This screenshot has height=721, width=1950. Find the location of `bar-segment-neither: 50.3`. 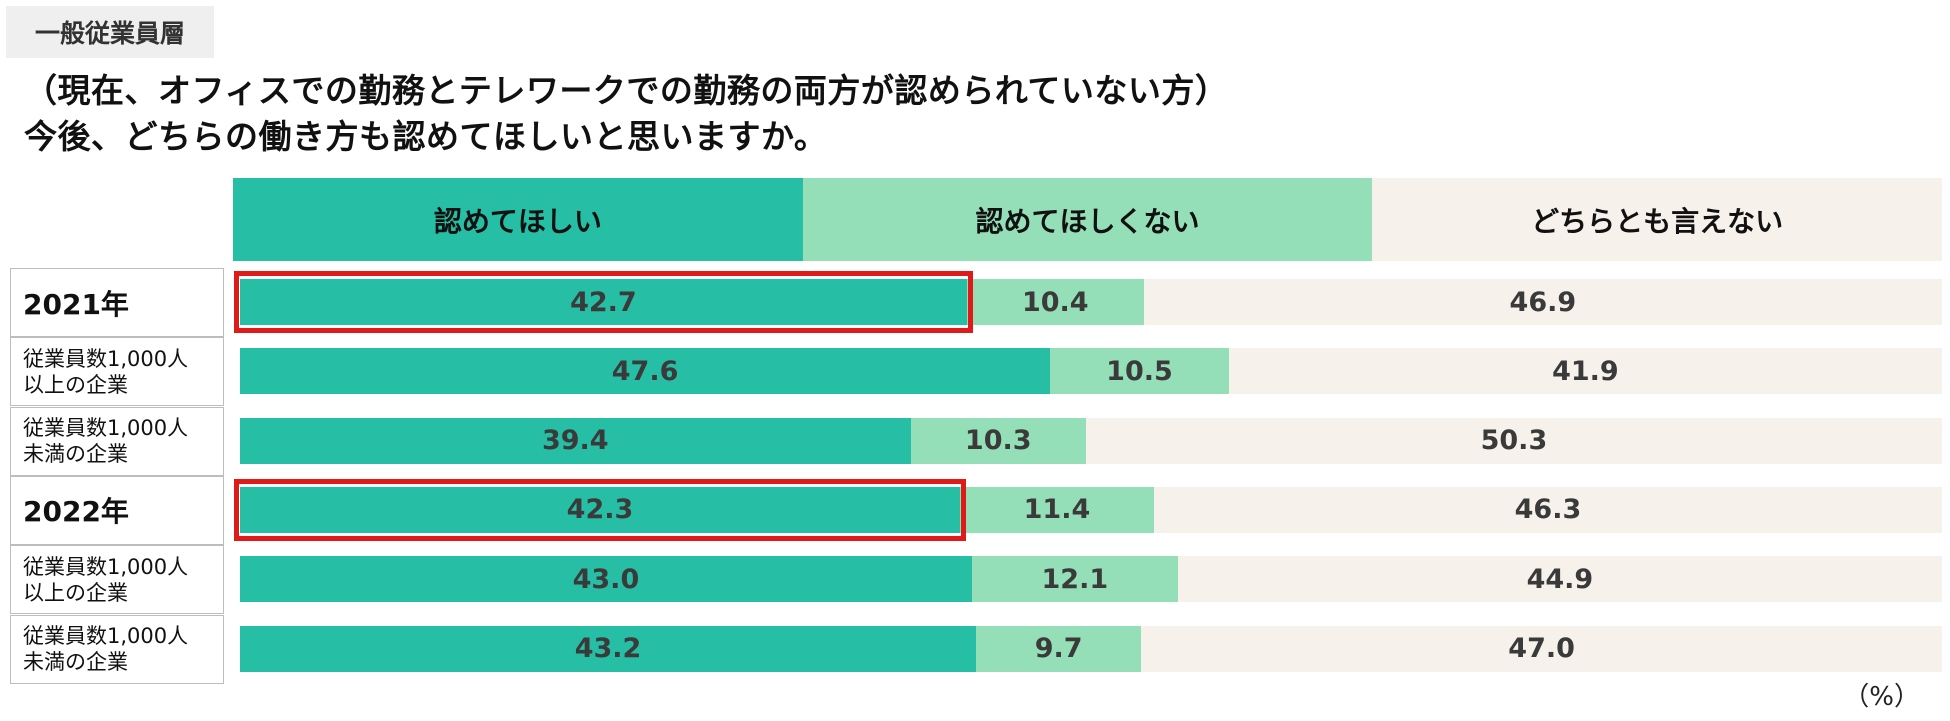

bar-segment-neither: 50.3 is located at coordinates (1513, 440).